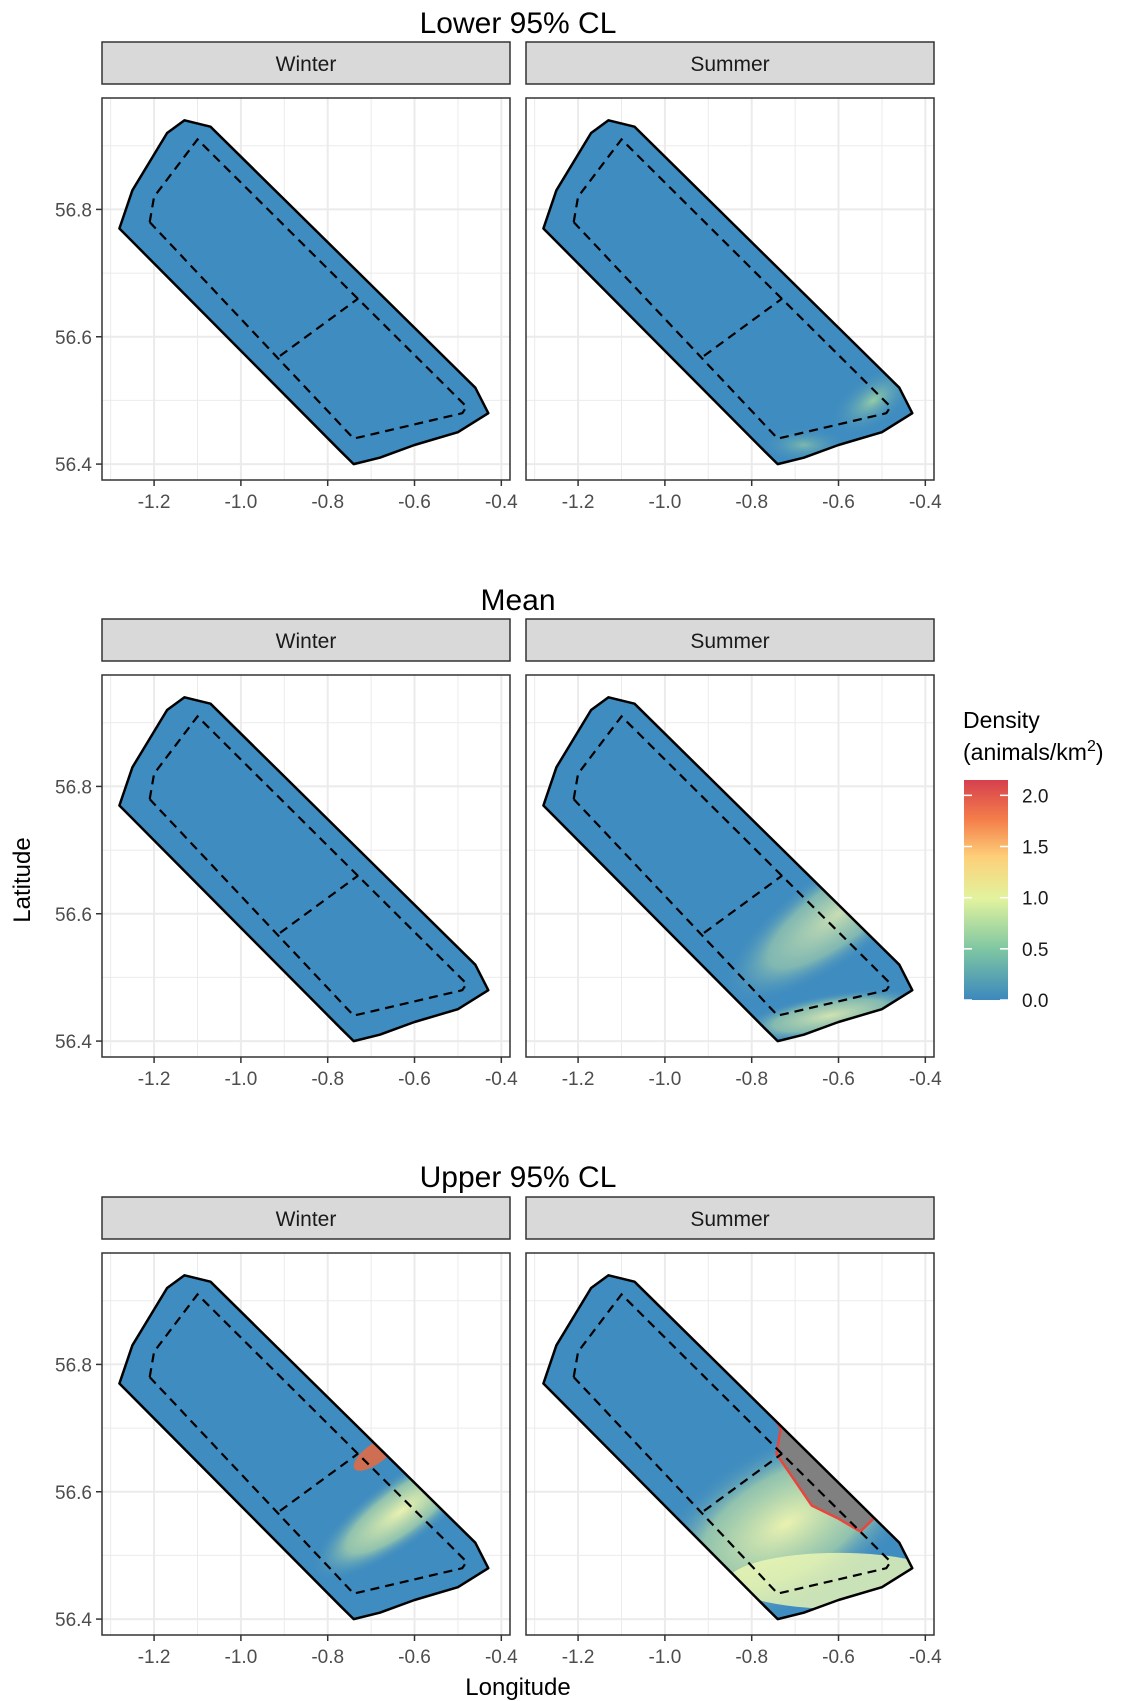 The image size is (1147, 1701). What do you see at coordinates (1035, 796) in the screenshot?
I see `colorbar-tick-label: 2.0` at bounding box center [1035, 796].